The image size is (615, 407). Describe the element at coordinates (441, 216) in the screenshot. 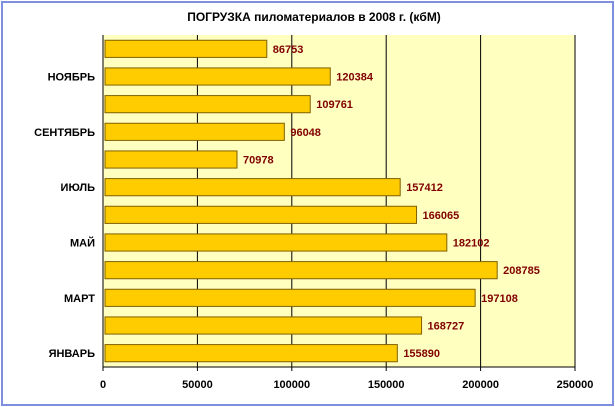

I see `data-label-6: 166065` at that location.